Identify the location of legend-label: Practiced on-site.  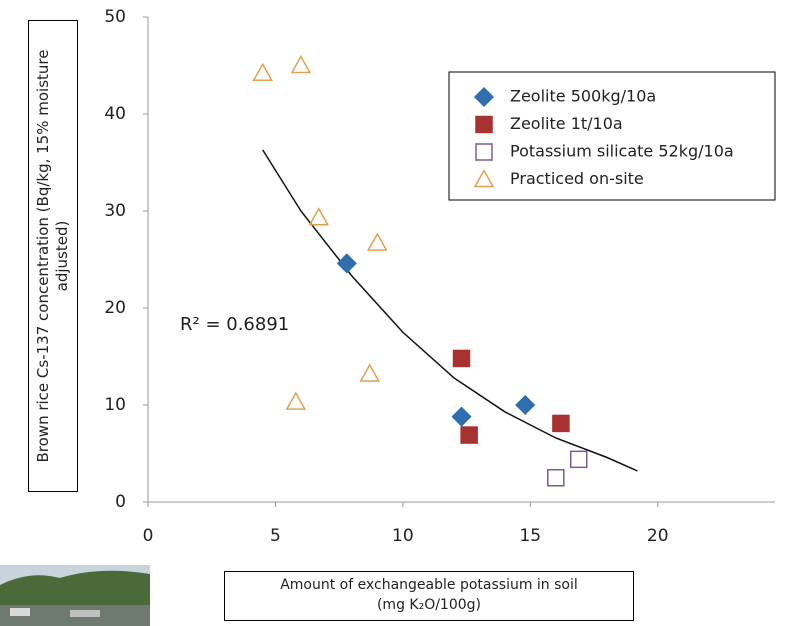
(577, 178).